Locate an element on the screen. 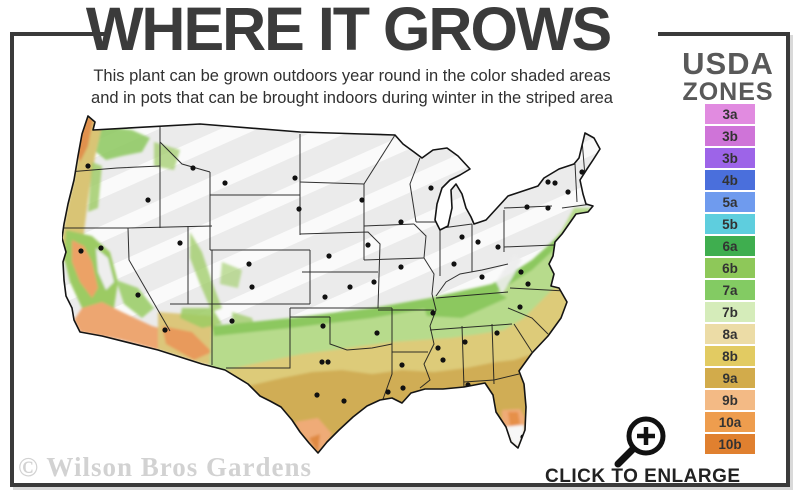 The width and height of the screenshot is (800, 500). frame-top-left-segment is located at coordinates (57, 34).